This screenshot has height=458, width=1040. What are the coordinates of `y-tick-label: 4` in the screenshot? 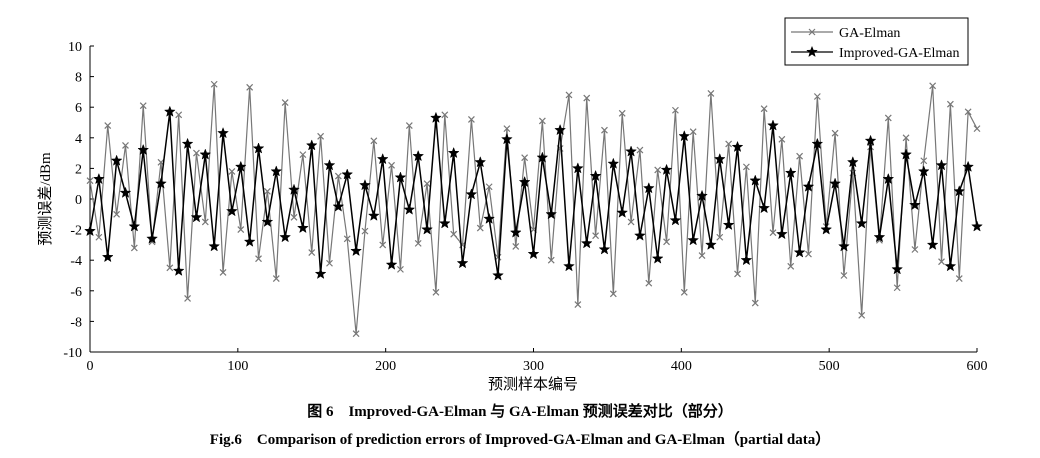 It's located at (78, 139).